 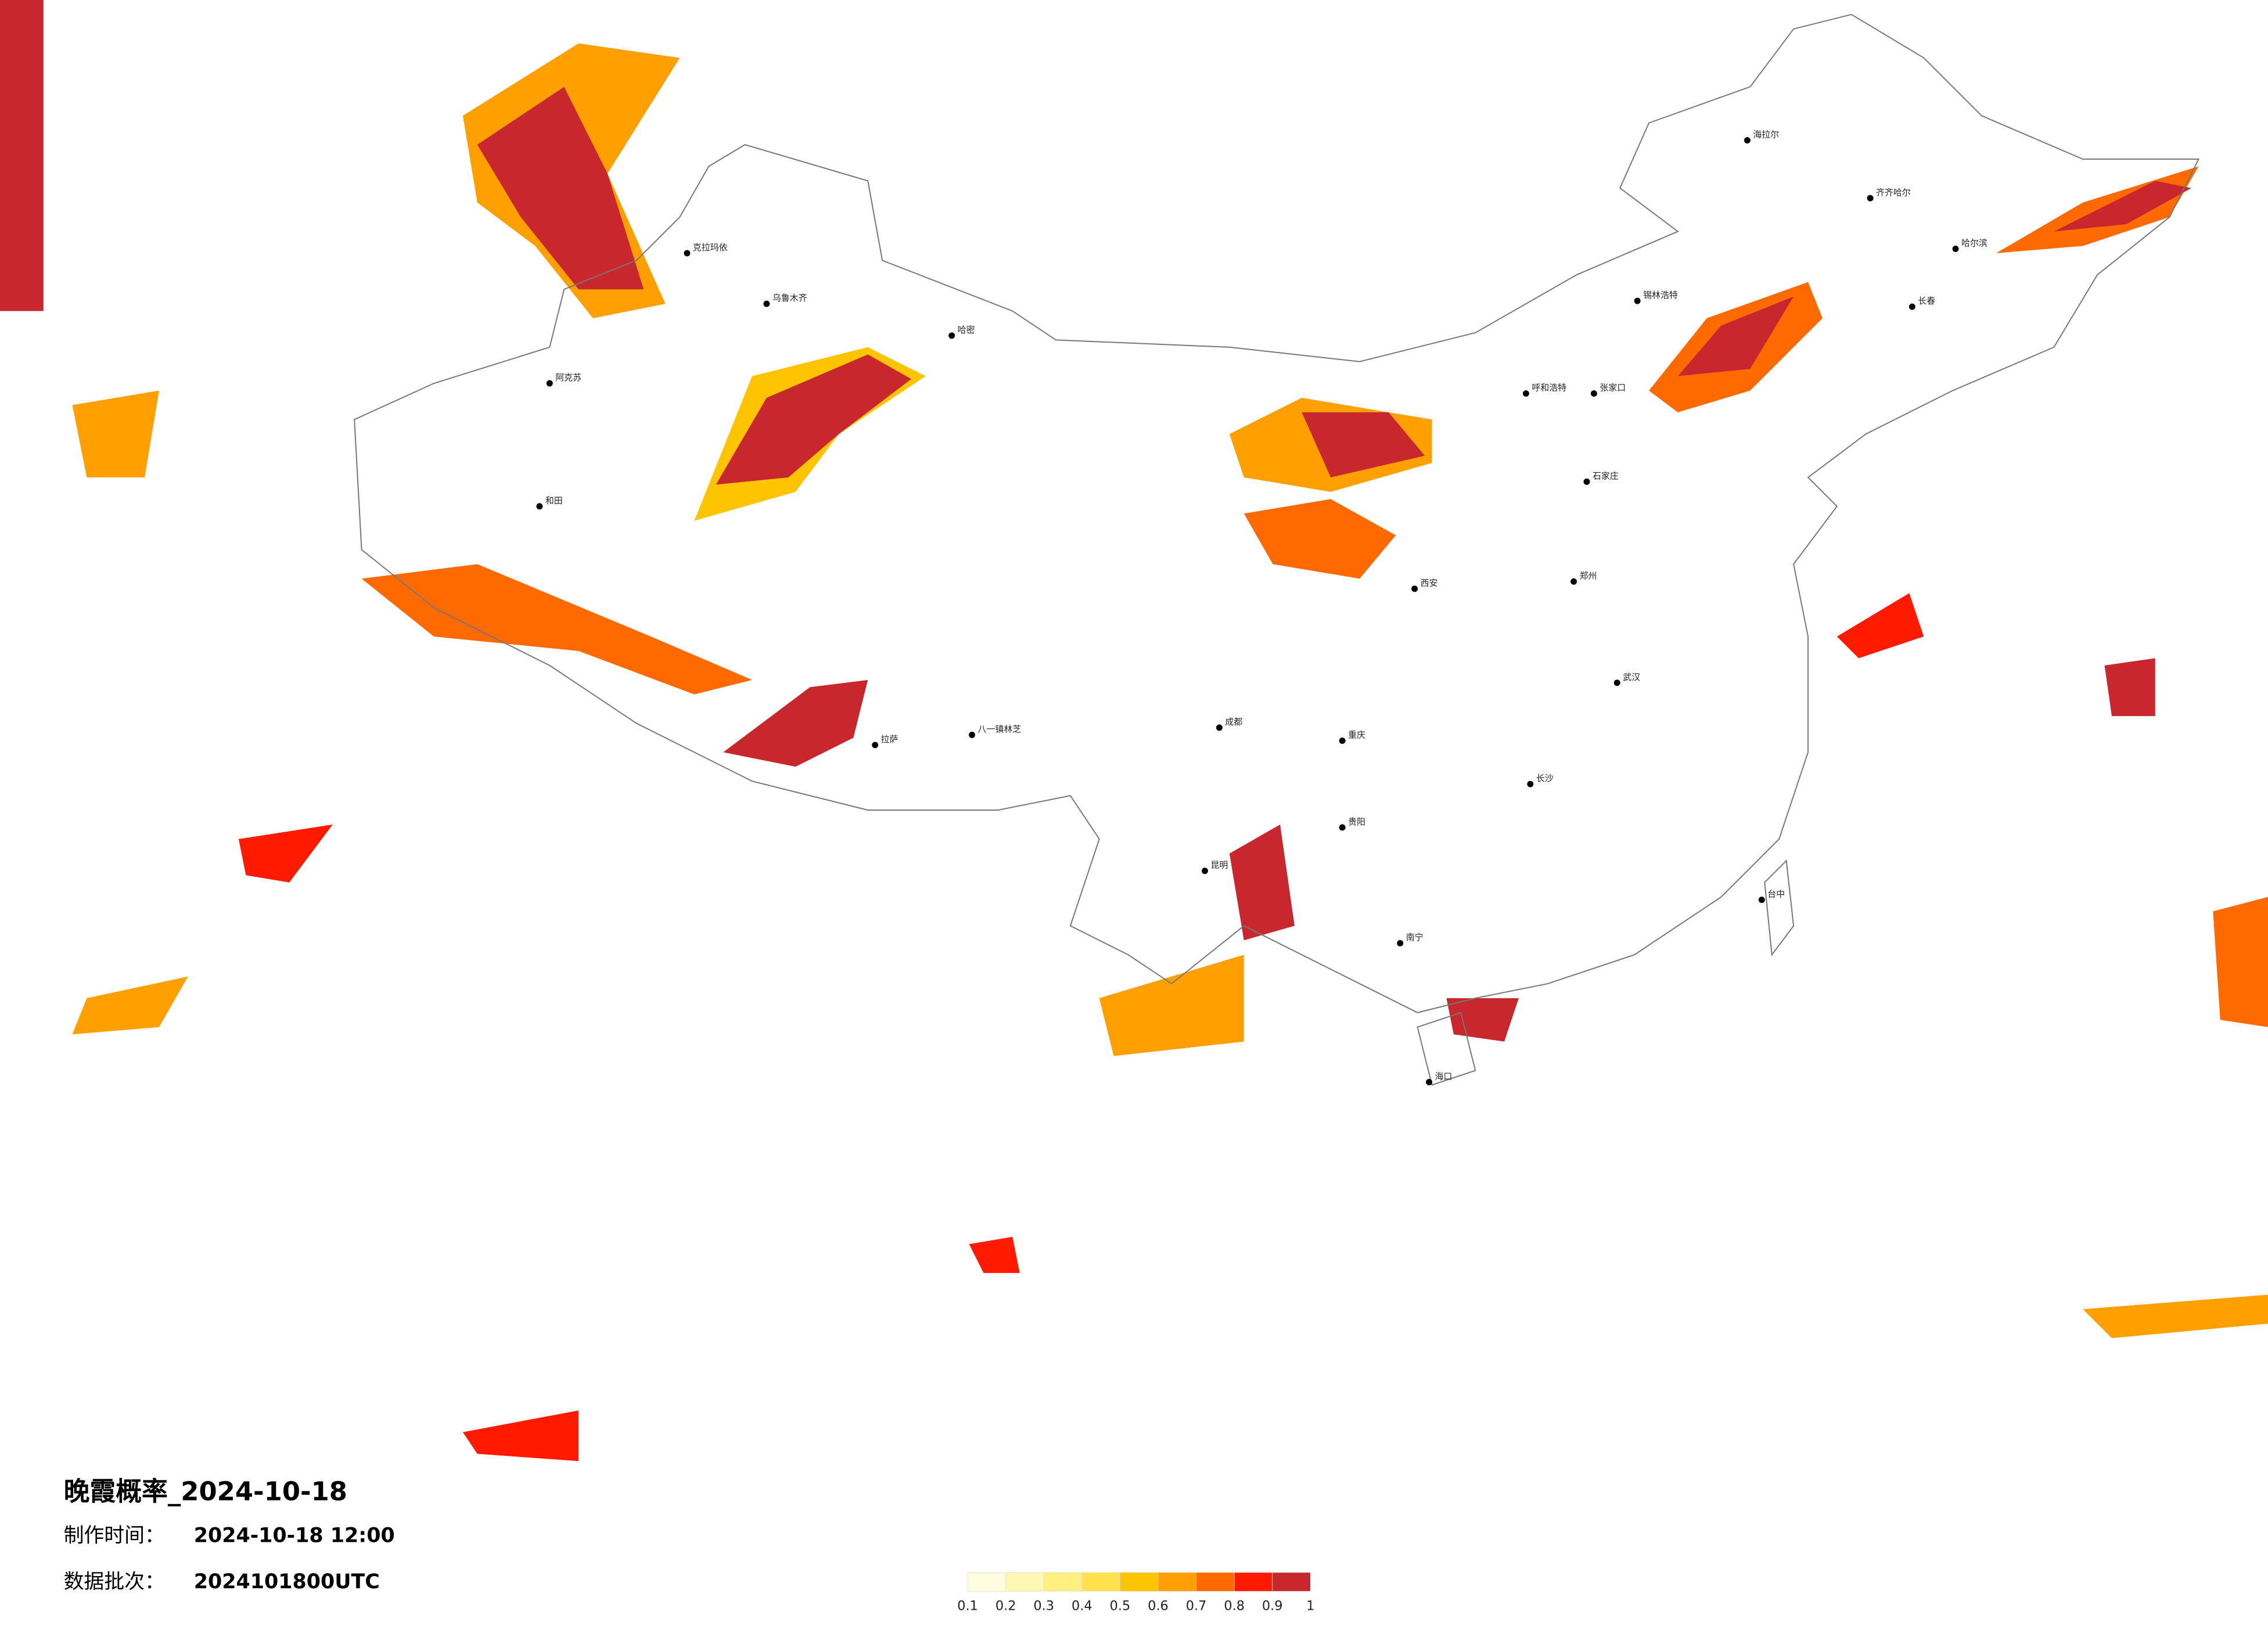 I want to click on city-label: 海口, so click(x=1444, y=1076).